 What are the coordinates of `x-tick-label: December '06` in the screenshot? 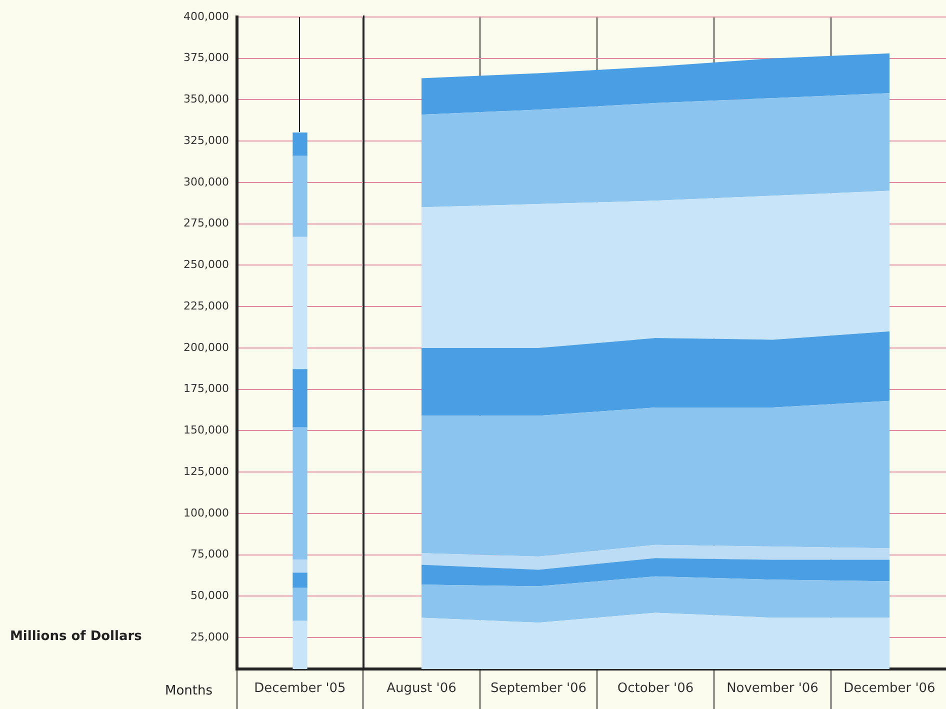 It's located at (890, 688).